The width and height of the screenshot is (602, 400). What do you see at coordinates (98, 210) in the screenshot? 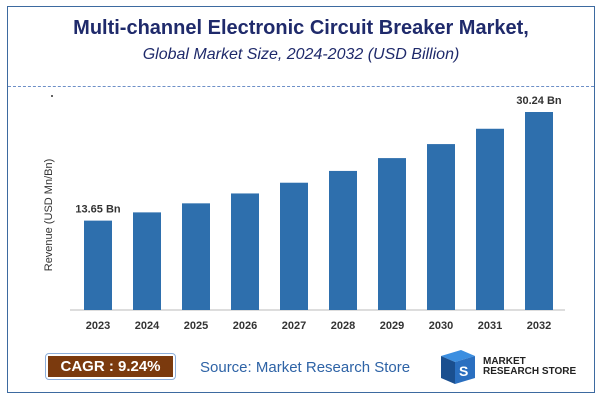
I see `data-label: 13.65 Bn` at bounding box center [98, 210].